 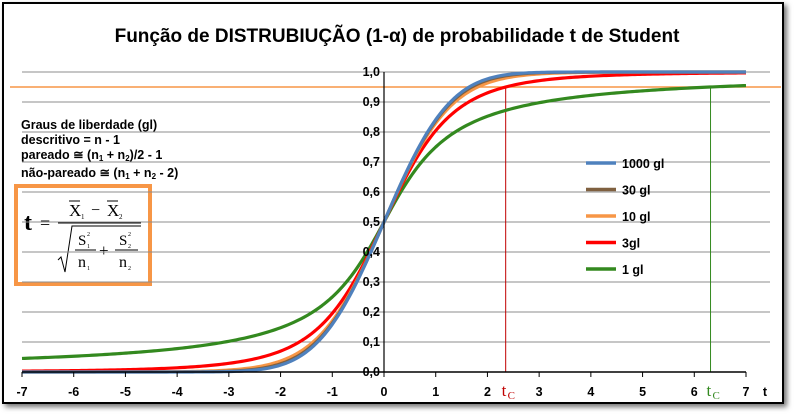 What do you see at coordinates (280, 392) in the screenshot?
I see `x-tick-label: -2` at bounding box center [280, 392].